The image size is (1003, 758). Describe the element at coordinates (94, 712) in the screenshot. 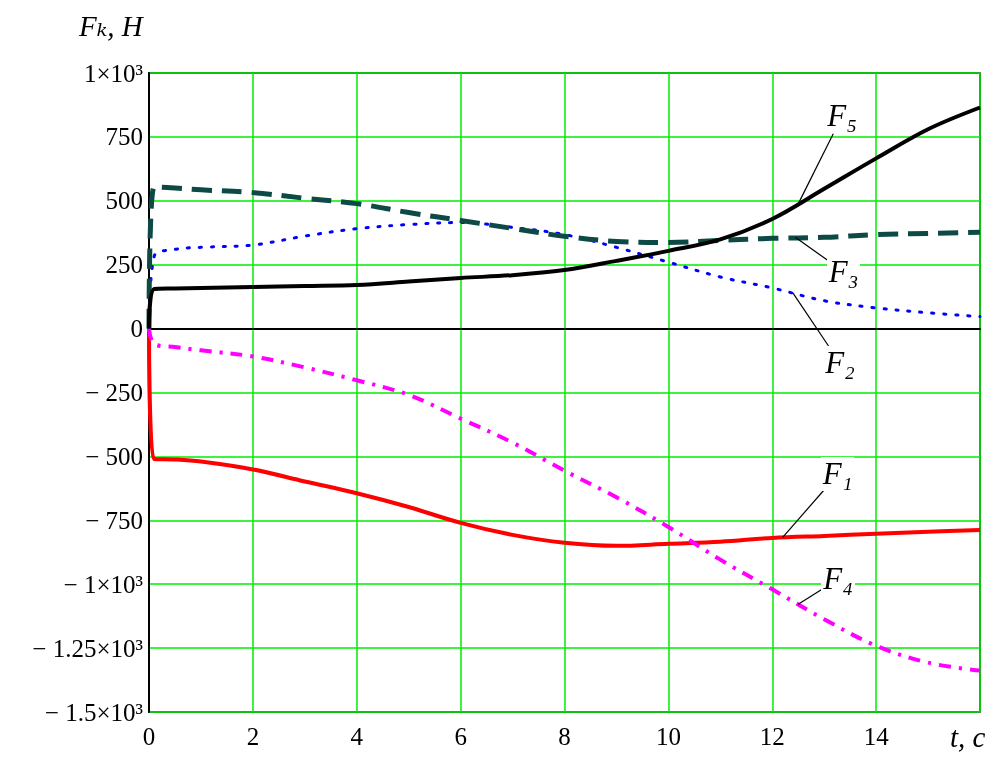

I see `y-tick-label: − 1.5×10³` at that location.